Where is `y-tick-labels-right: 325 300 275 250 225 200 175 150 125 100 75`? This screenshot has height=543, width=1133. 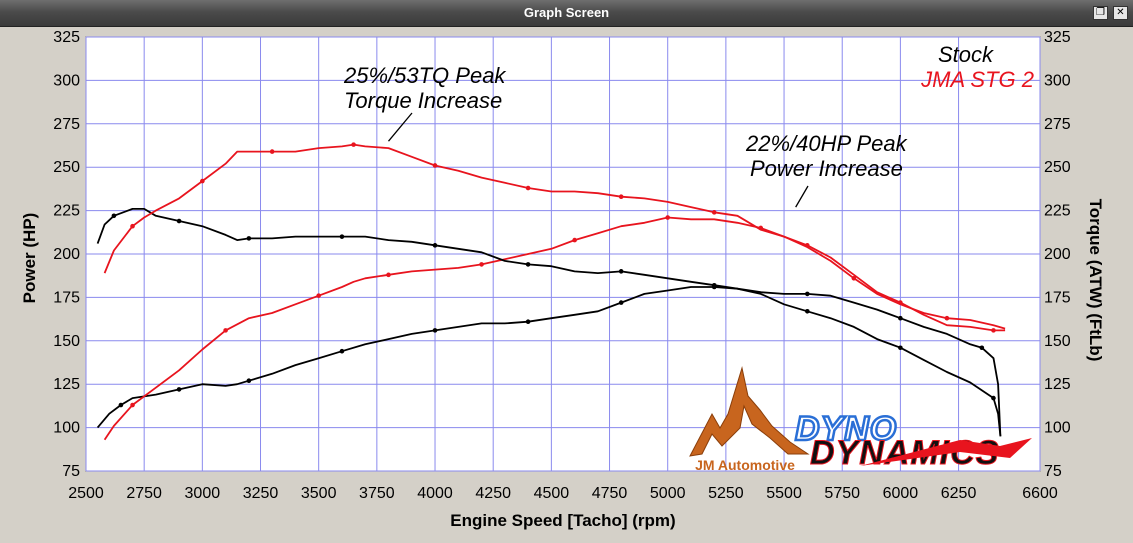 y-tick-labels-right: 325 300 275 250 225 200 175 150 125 100 75 is located at coordinates (1057, 254).